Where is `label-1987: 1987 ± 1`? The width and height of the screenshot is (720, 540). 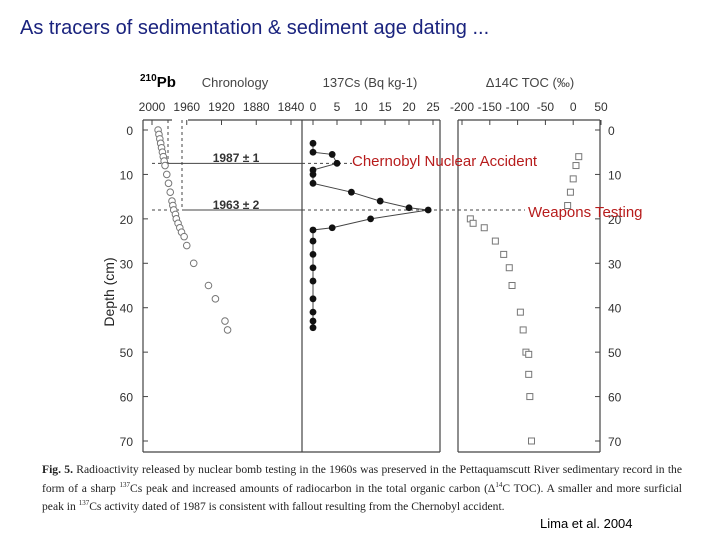
label-1987: 1987 ± 1 is located at coordinates (236, 158).